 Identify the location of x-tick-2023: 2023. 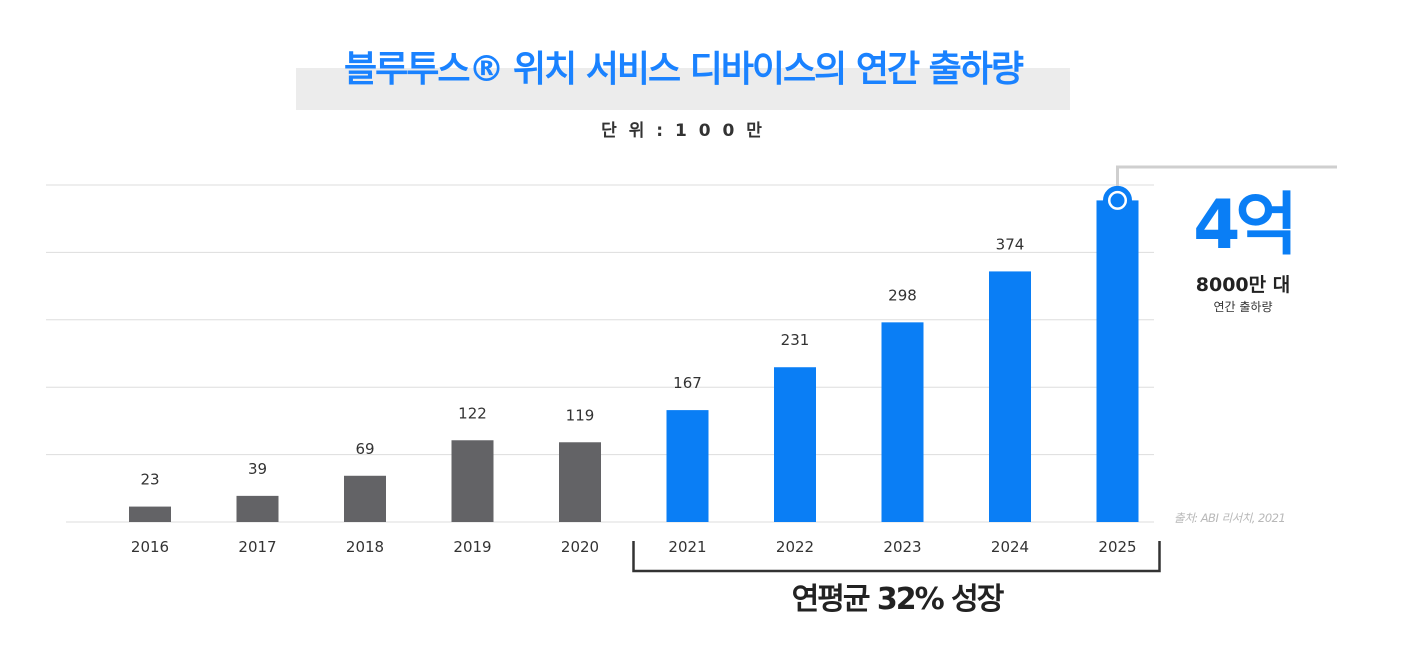
(902, 547).